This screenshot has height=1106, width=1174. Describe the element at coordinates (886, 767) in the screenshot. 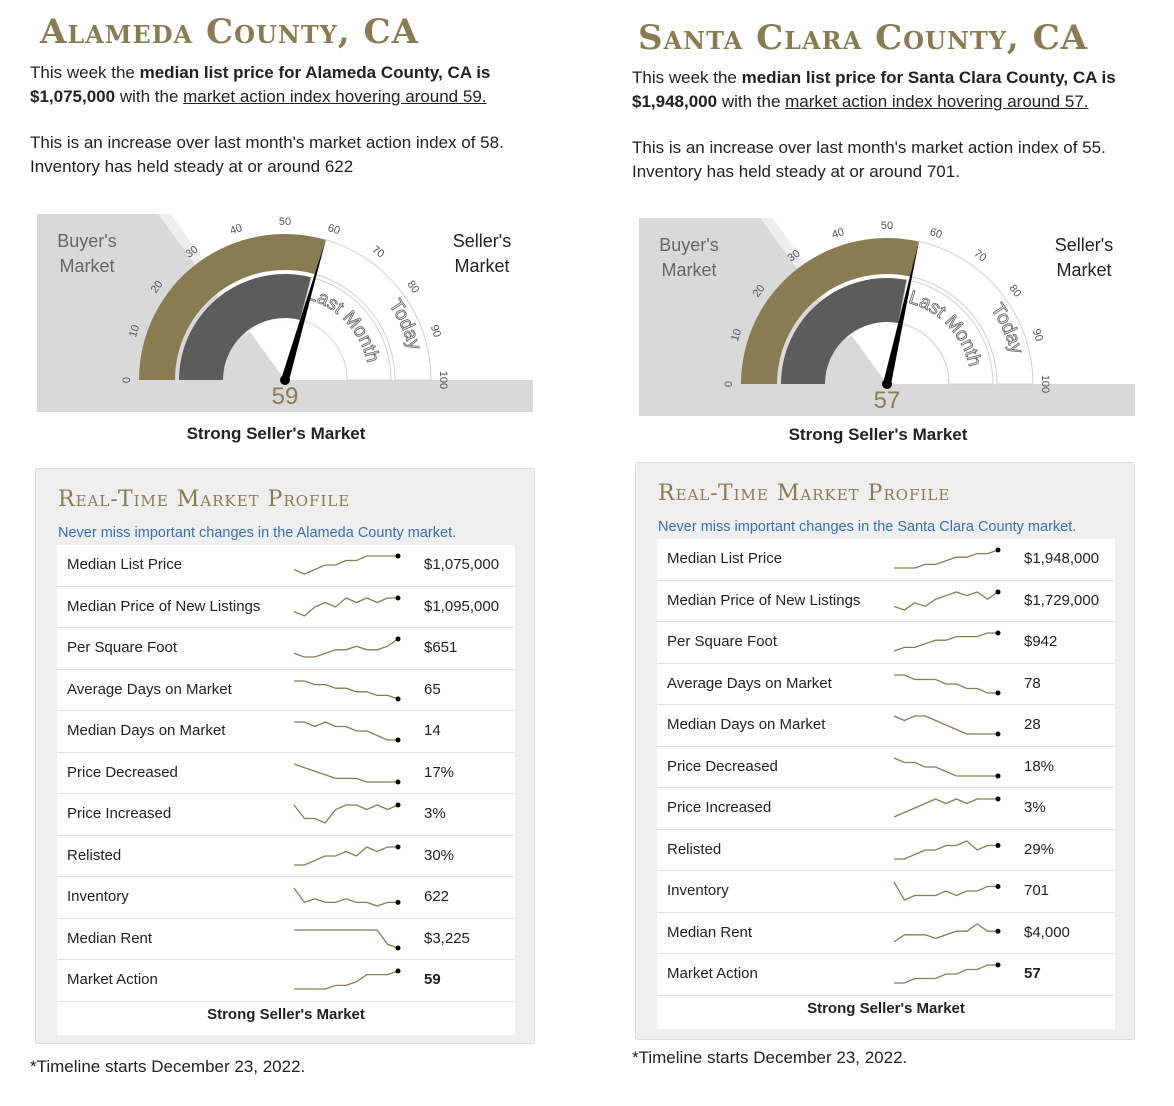

I see `table-row: Price Decreased 18%` at that location.